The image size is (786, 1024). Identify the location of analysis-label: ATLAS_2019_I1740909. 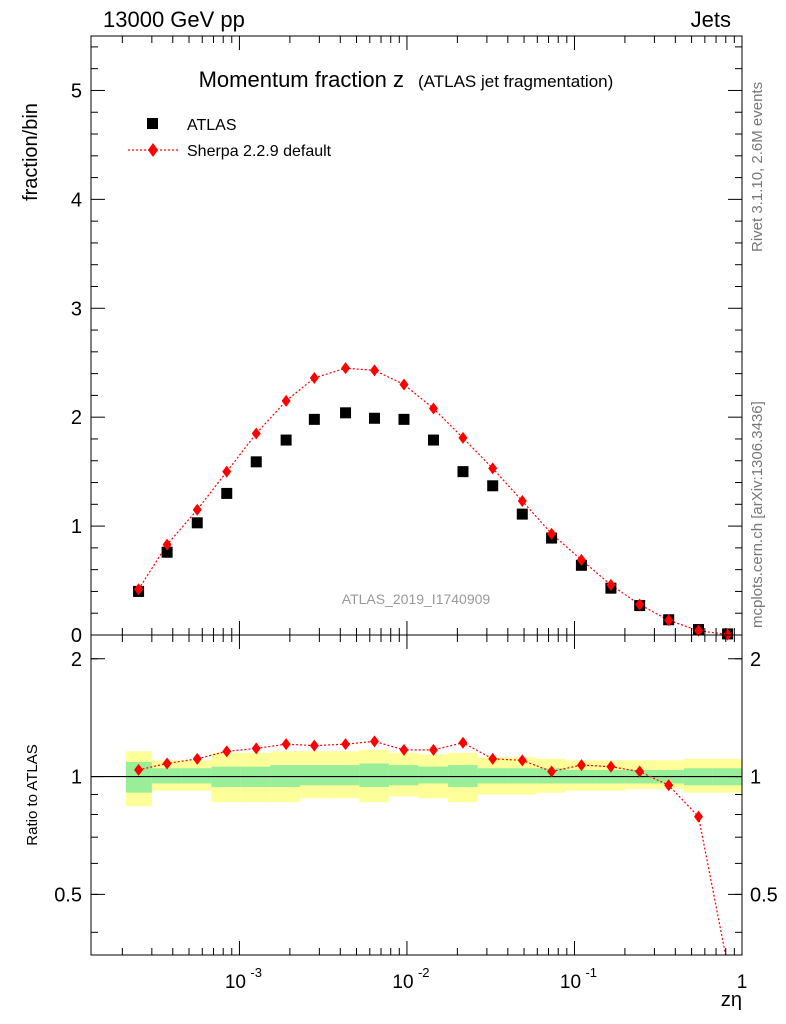
(416, 599).